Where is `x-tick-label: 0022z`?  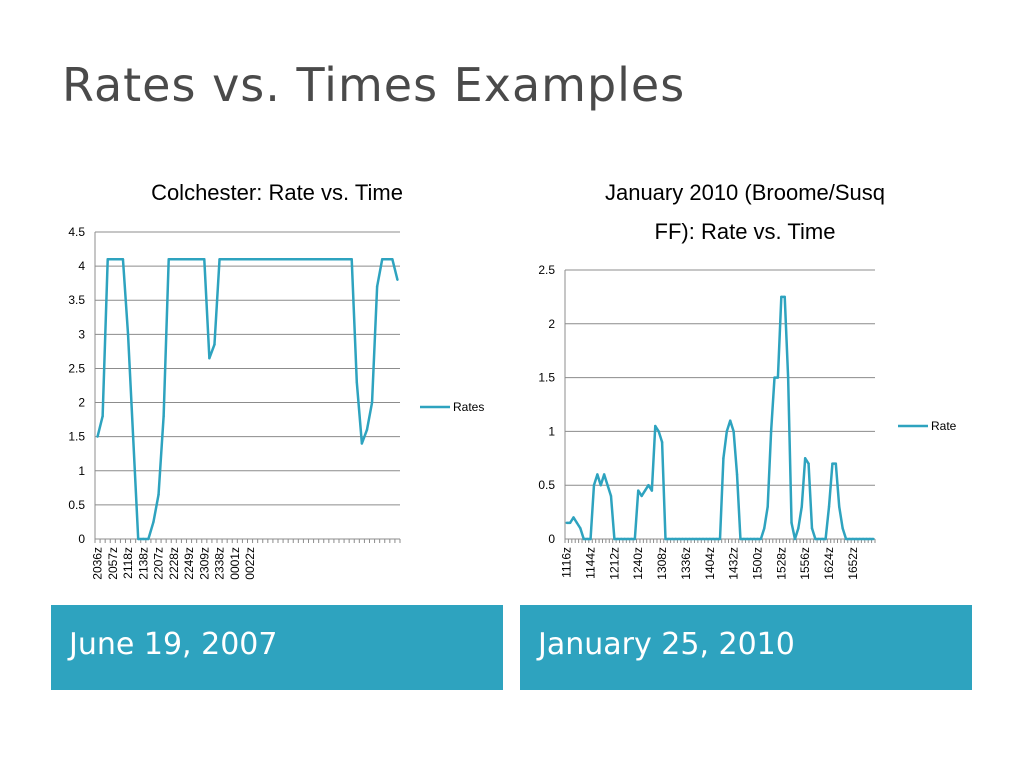
x-tick-label: 0022z is located at coordinates (250, 563).